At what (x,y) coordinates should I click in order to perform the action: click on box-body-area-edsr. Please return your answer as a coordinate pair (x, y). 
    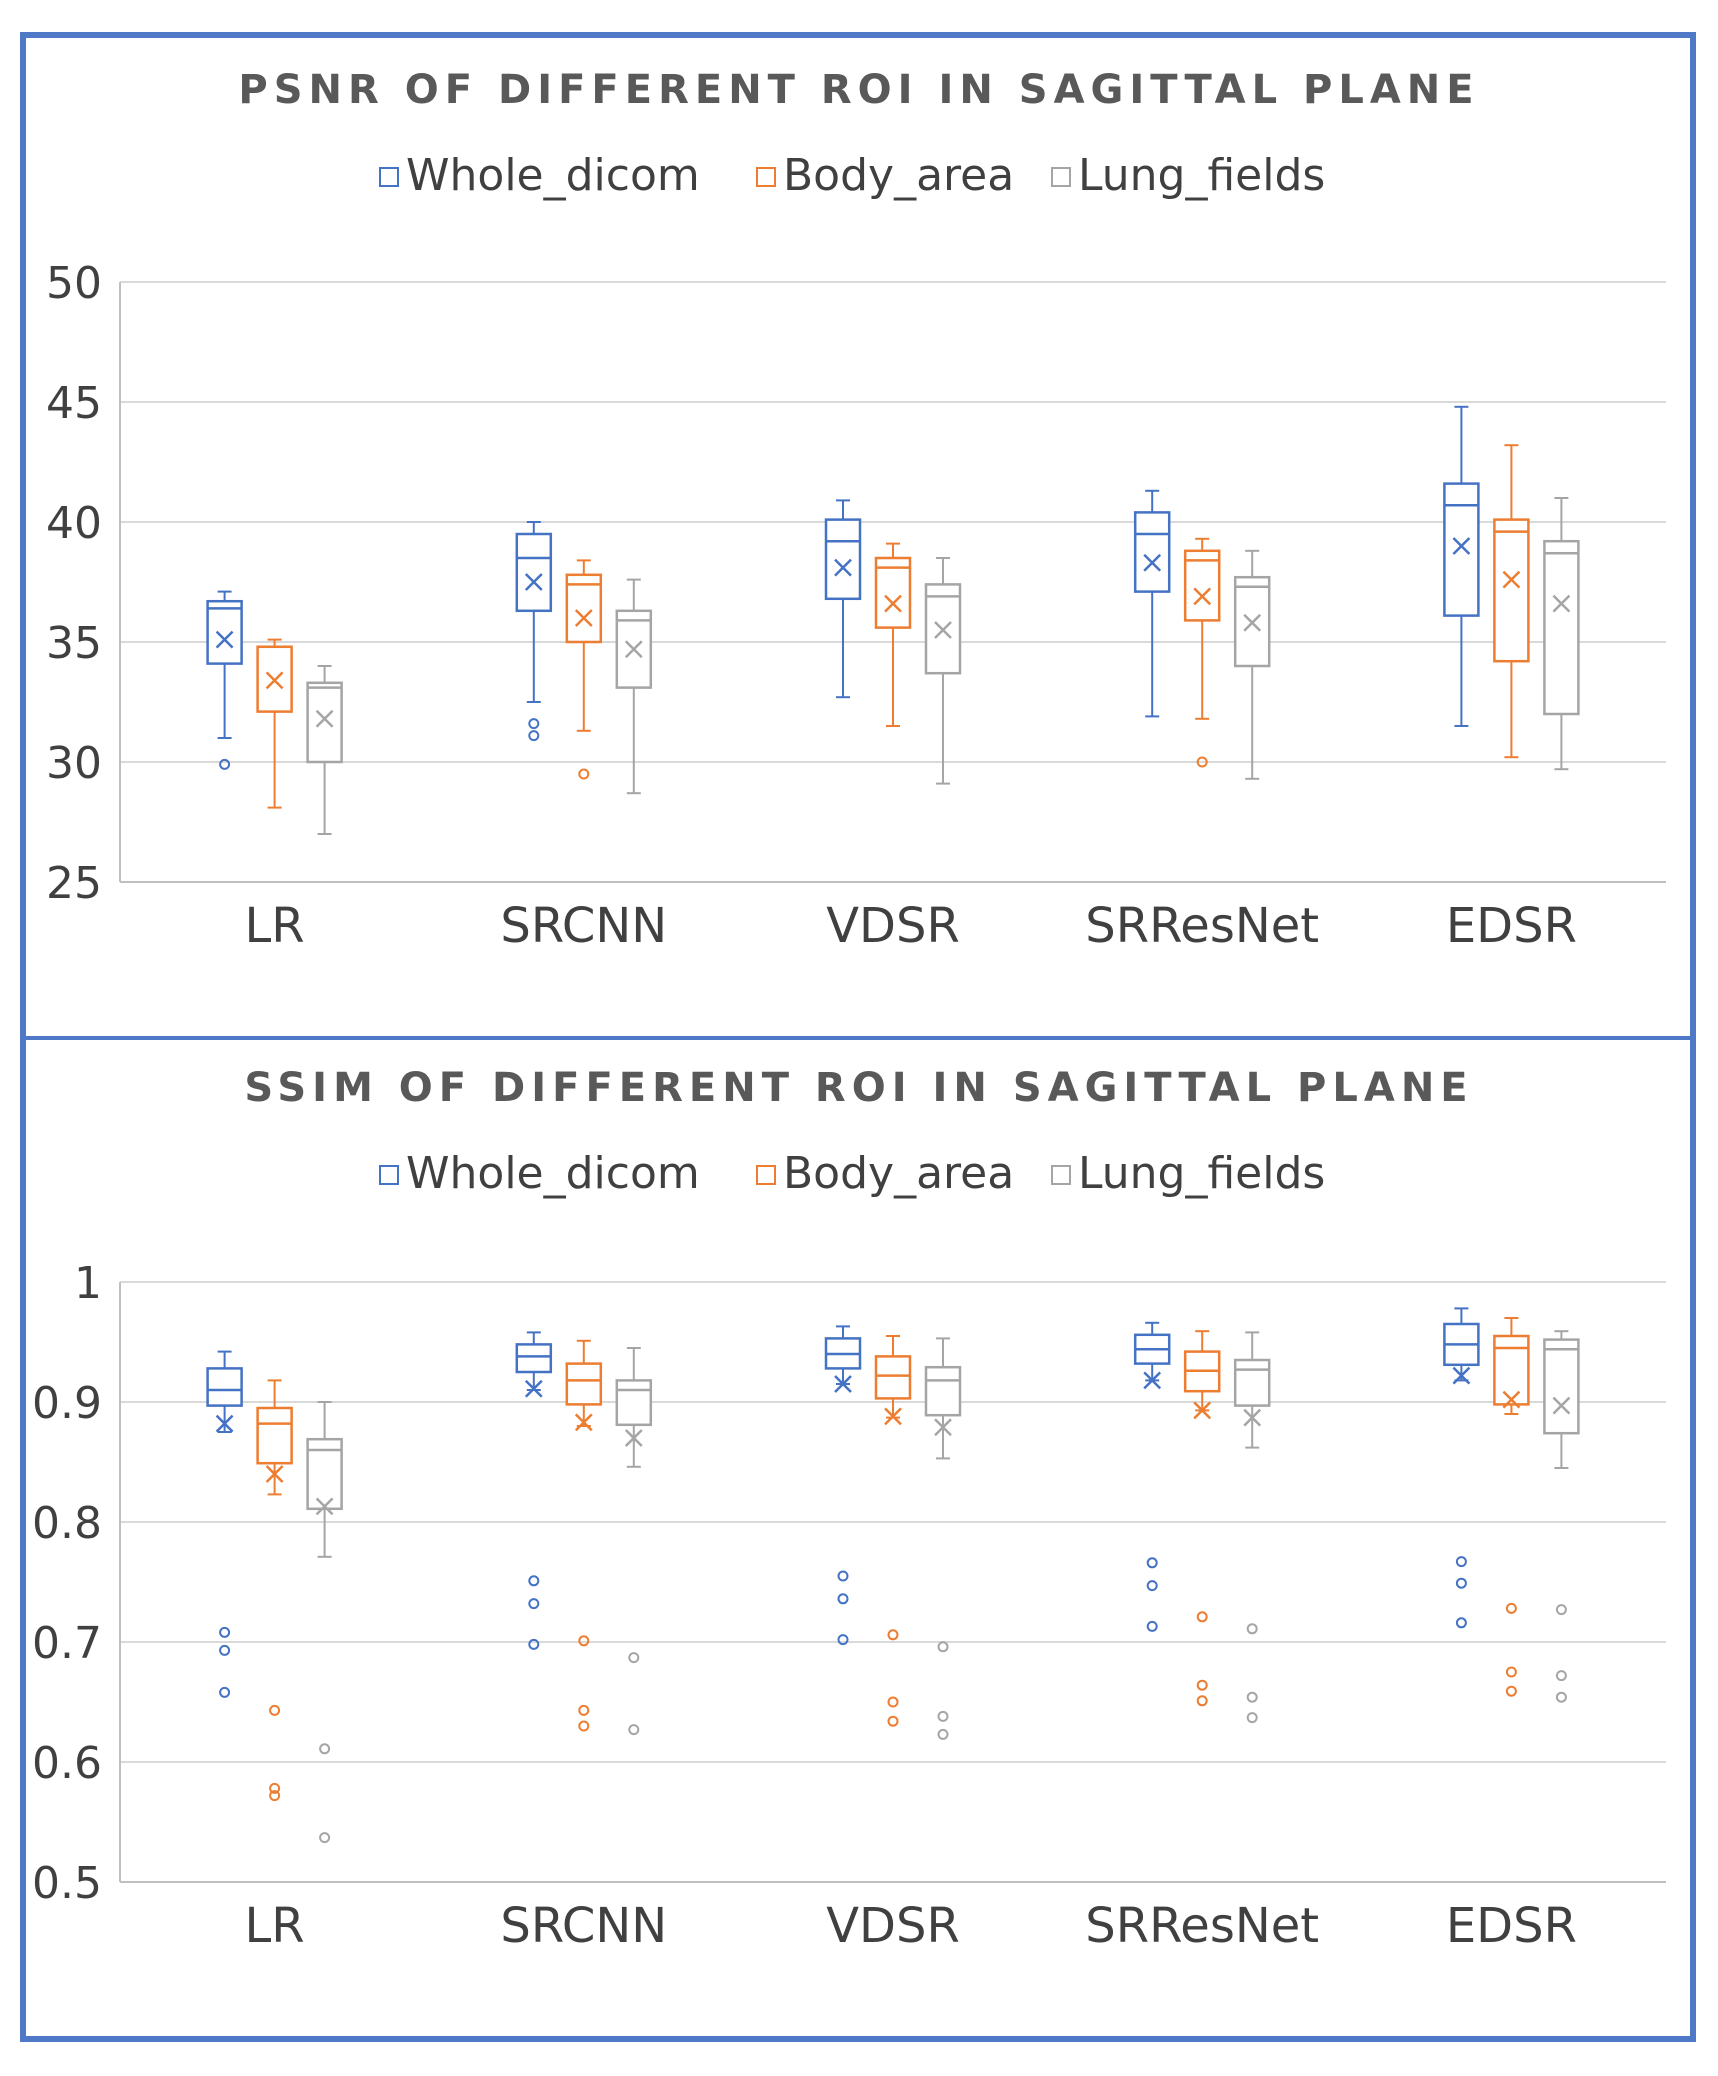
    Looking at the image, I should click on (1511, 601).